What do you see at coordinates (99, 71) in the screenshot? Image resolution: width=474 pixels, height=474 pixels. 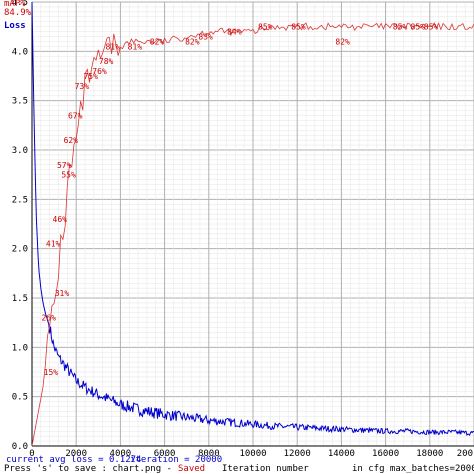 I see `point-label: 76%` at bounding box center [99, 71].